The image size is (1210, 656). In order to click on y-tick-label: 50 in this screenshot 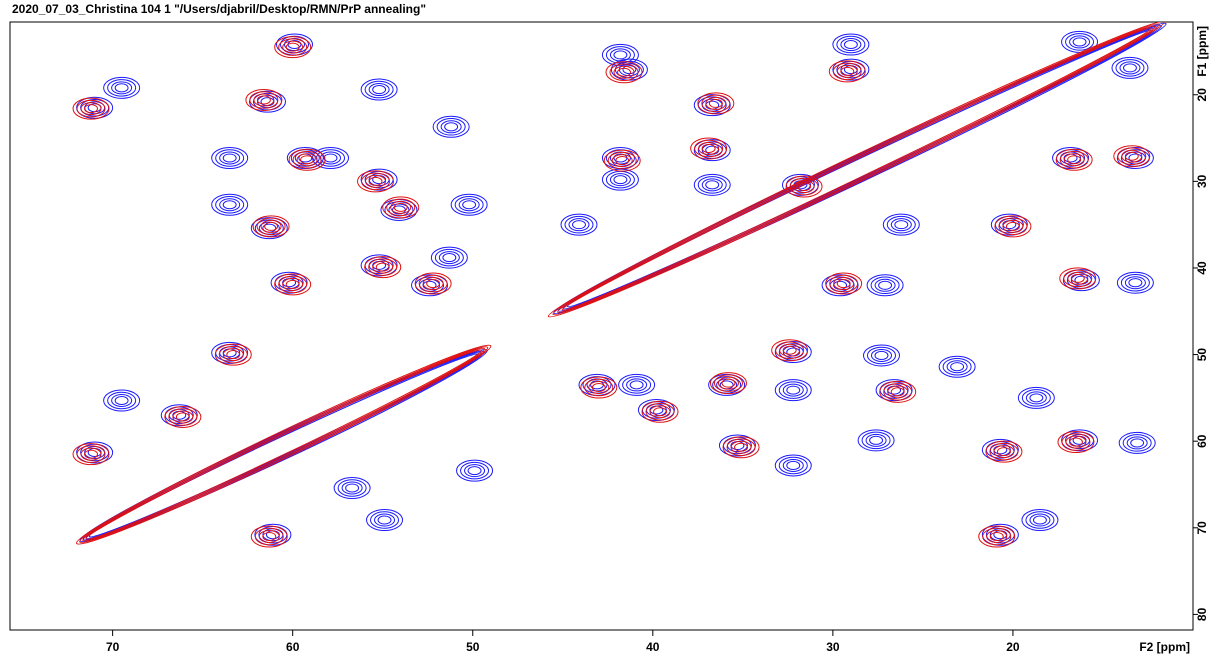, I will do `click(1202, 355)`.